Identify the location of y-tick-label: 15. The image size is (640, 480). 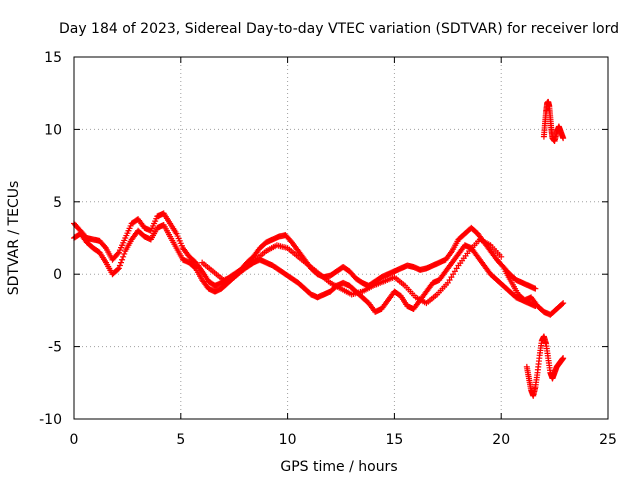
(53, 58).